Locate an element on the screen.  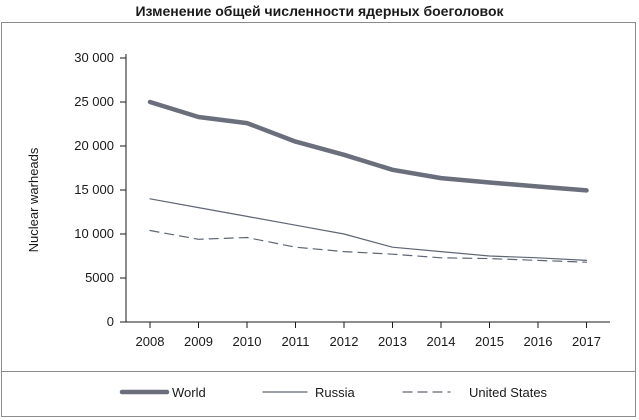
y-tick-label: 25 000 is located at coordinates (94, 101).